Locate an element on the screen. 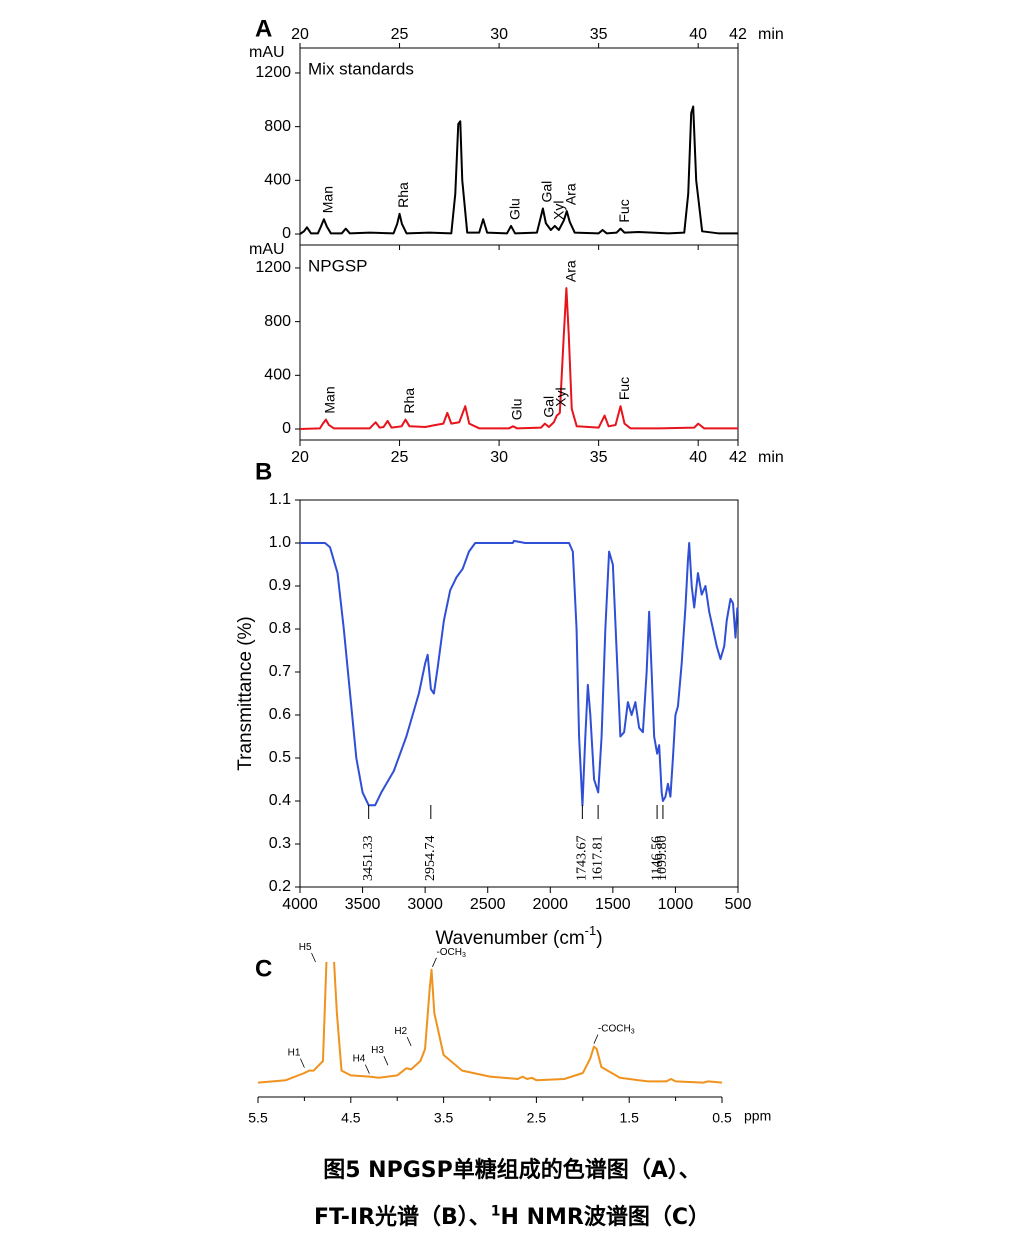 Image resolution: width=1024 pixels, height=1246 pixels. peak-label: H1 is located at coordinates (294, 1052).